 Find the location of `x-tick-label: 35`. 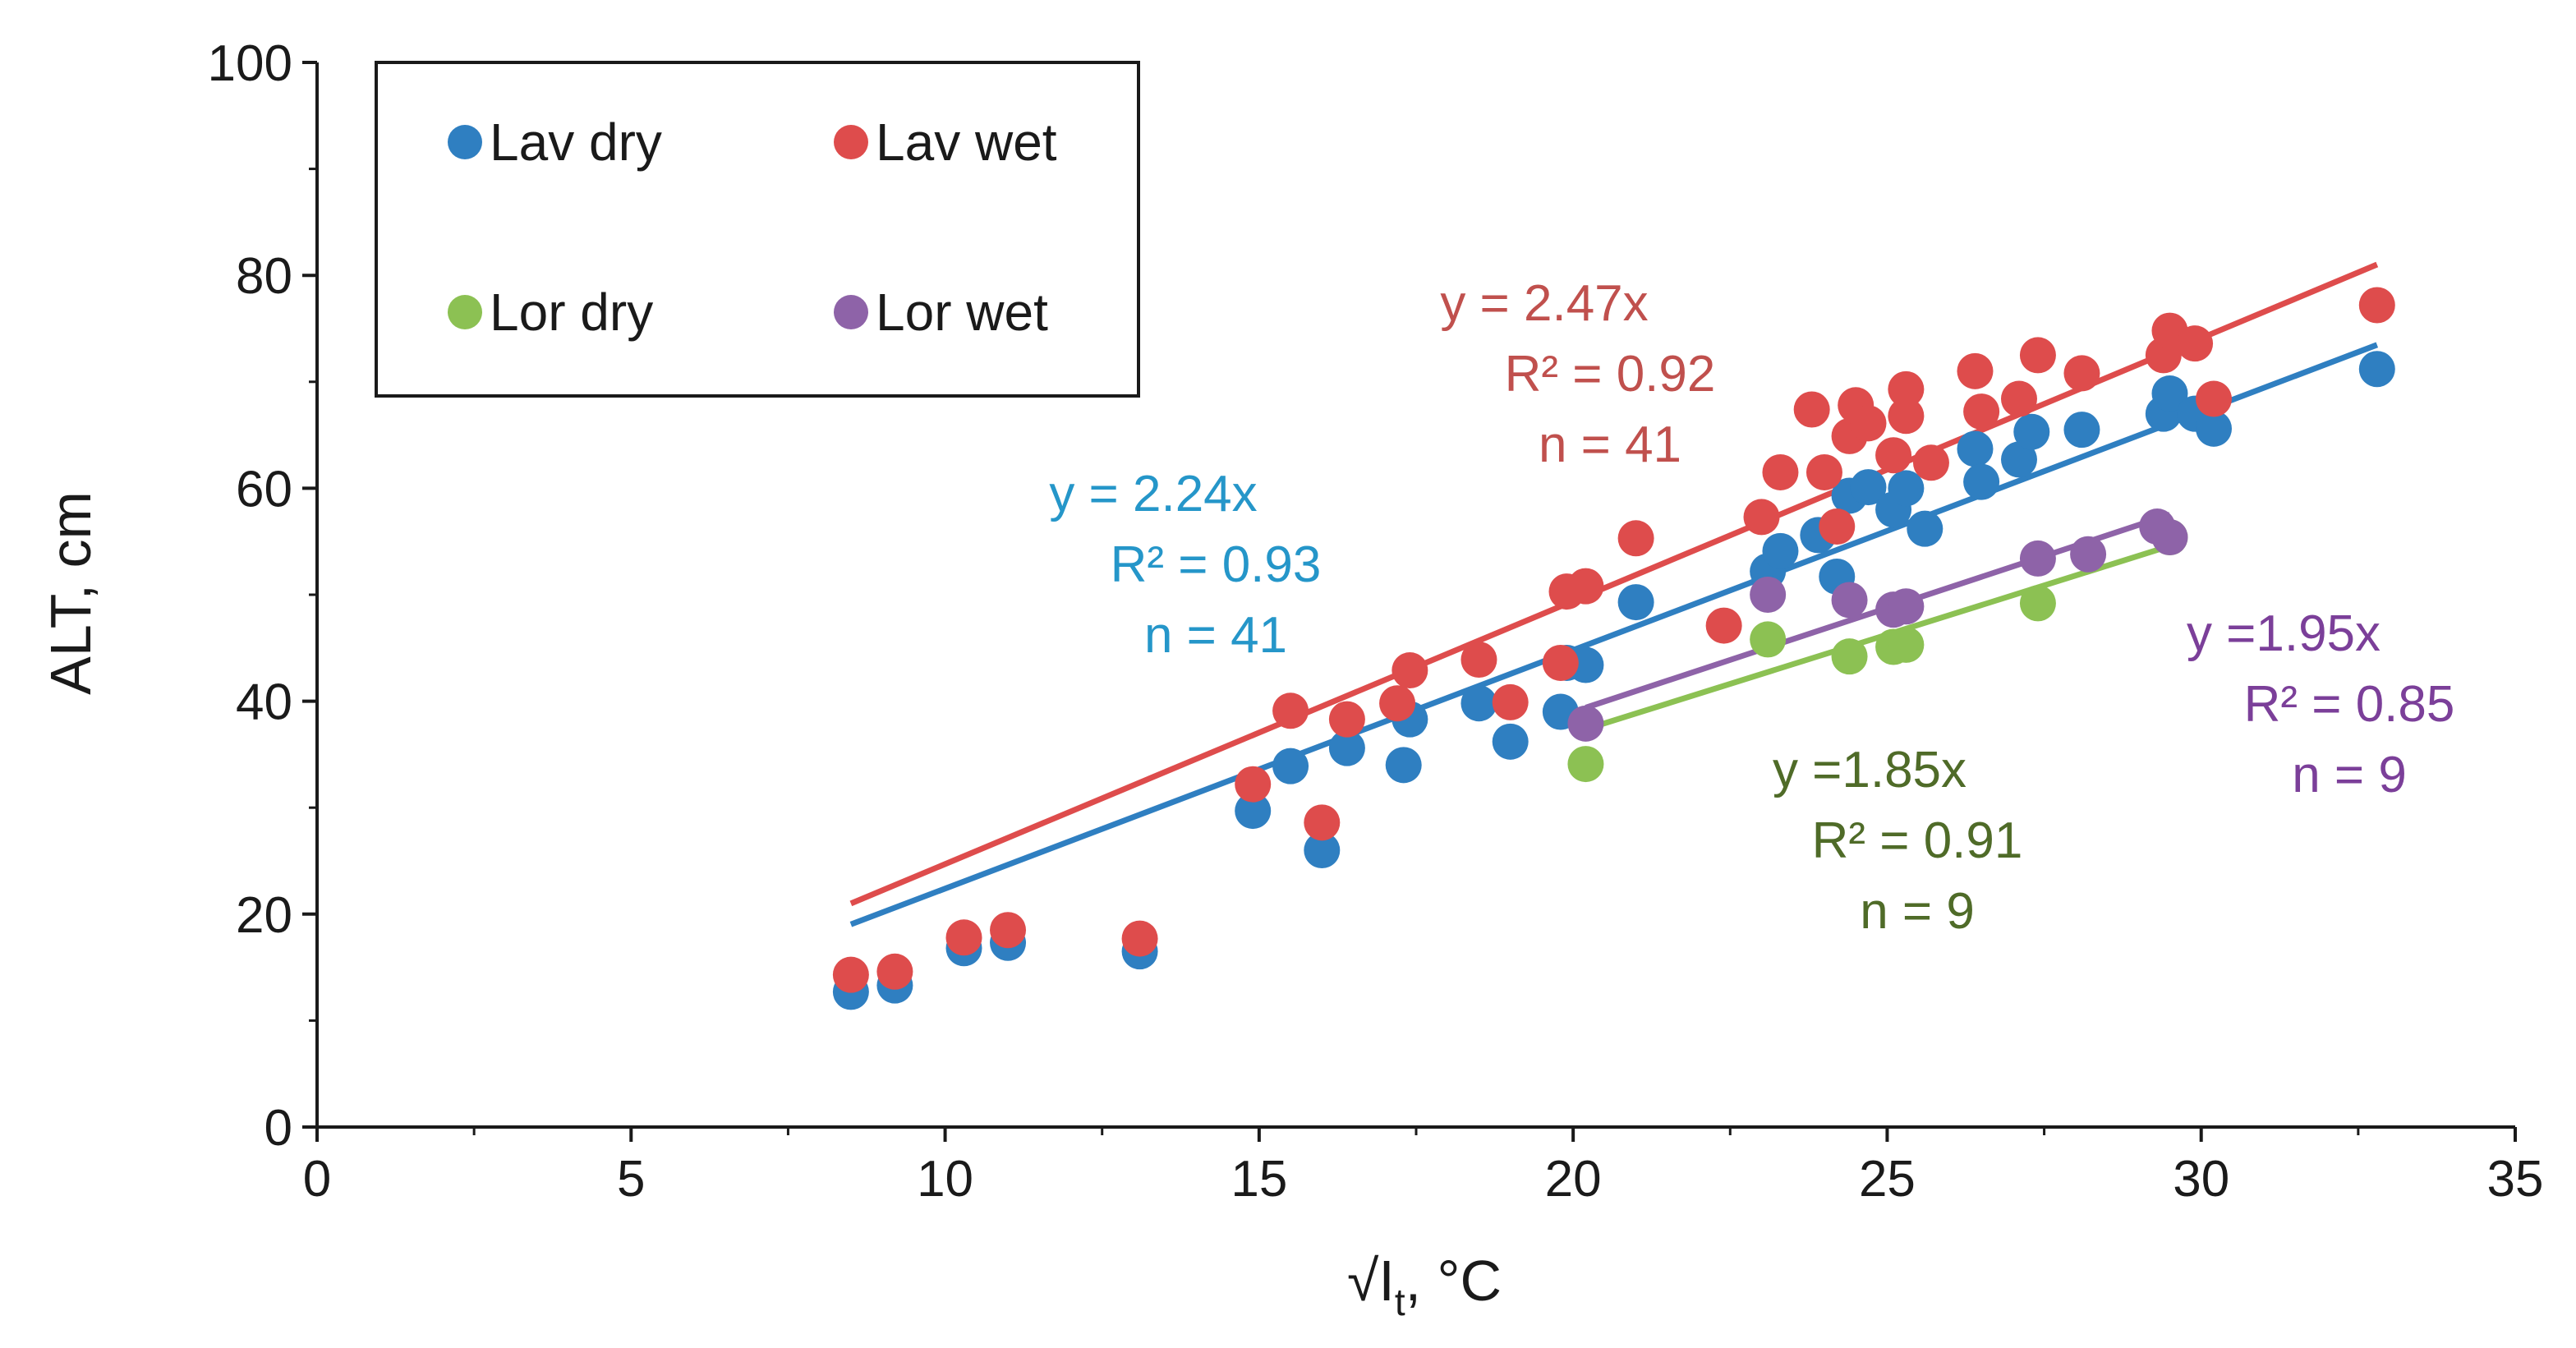

x-tick-label: 35 is located at coordinates (2515, 1179).